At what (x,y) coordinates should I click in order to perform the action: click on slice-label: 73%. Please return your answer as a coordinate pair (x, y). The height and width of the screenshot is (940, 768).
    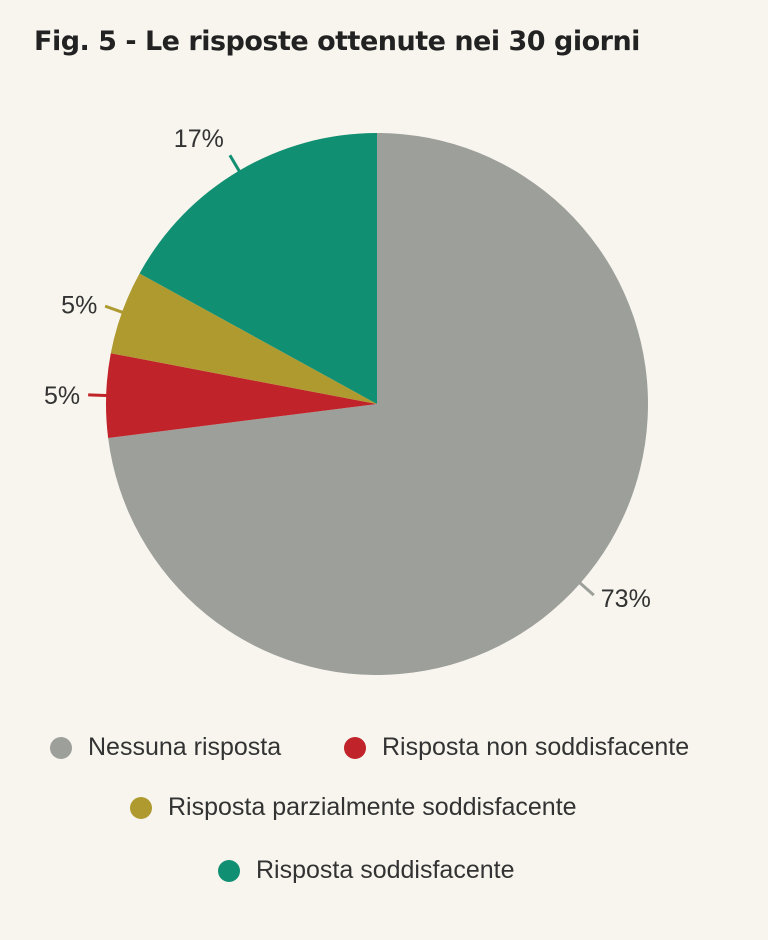
    Looking at the image, I should click on (626, 599).